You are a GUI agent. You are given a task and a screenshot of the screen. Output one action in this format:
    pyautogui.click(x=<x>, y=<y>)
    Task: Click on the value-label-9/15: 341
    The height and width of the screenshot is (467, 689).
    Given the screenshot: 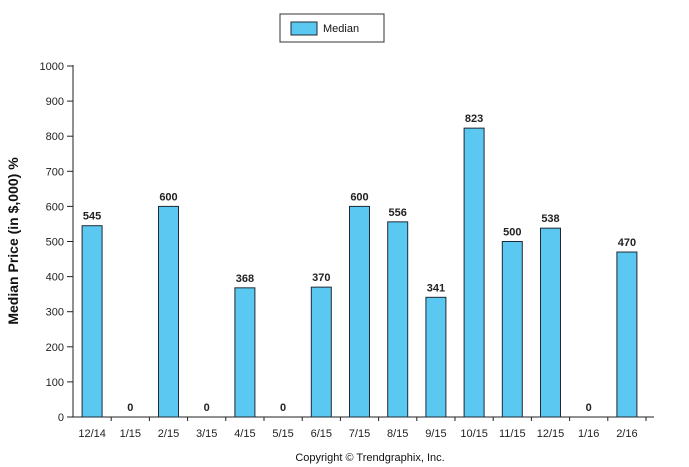 What is the action you would take?
    pyautogui.click(x=436, y=288)
    